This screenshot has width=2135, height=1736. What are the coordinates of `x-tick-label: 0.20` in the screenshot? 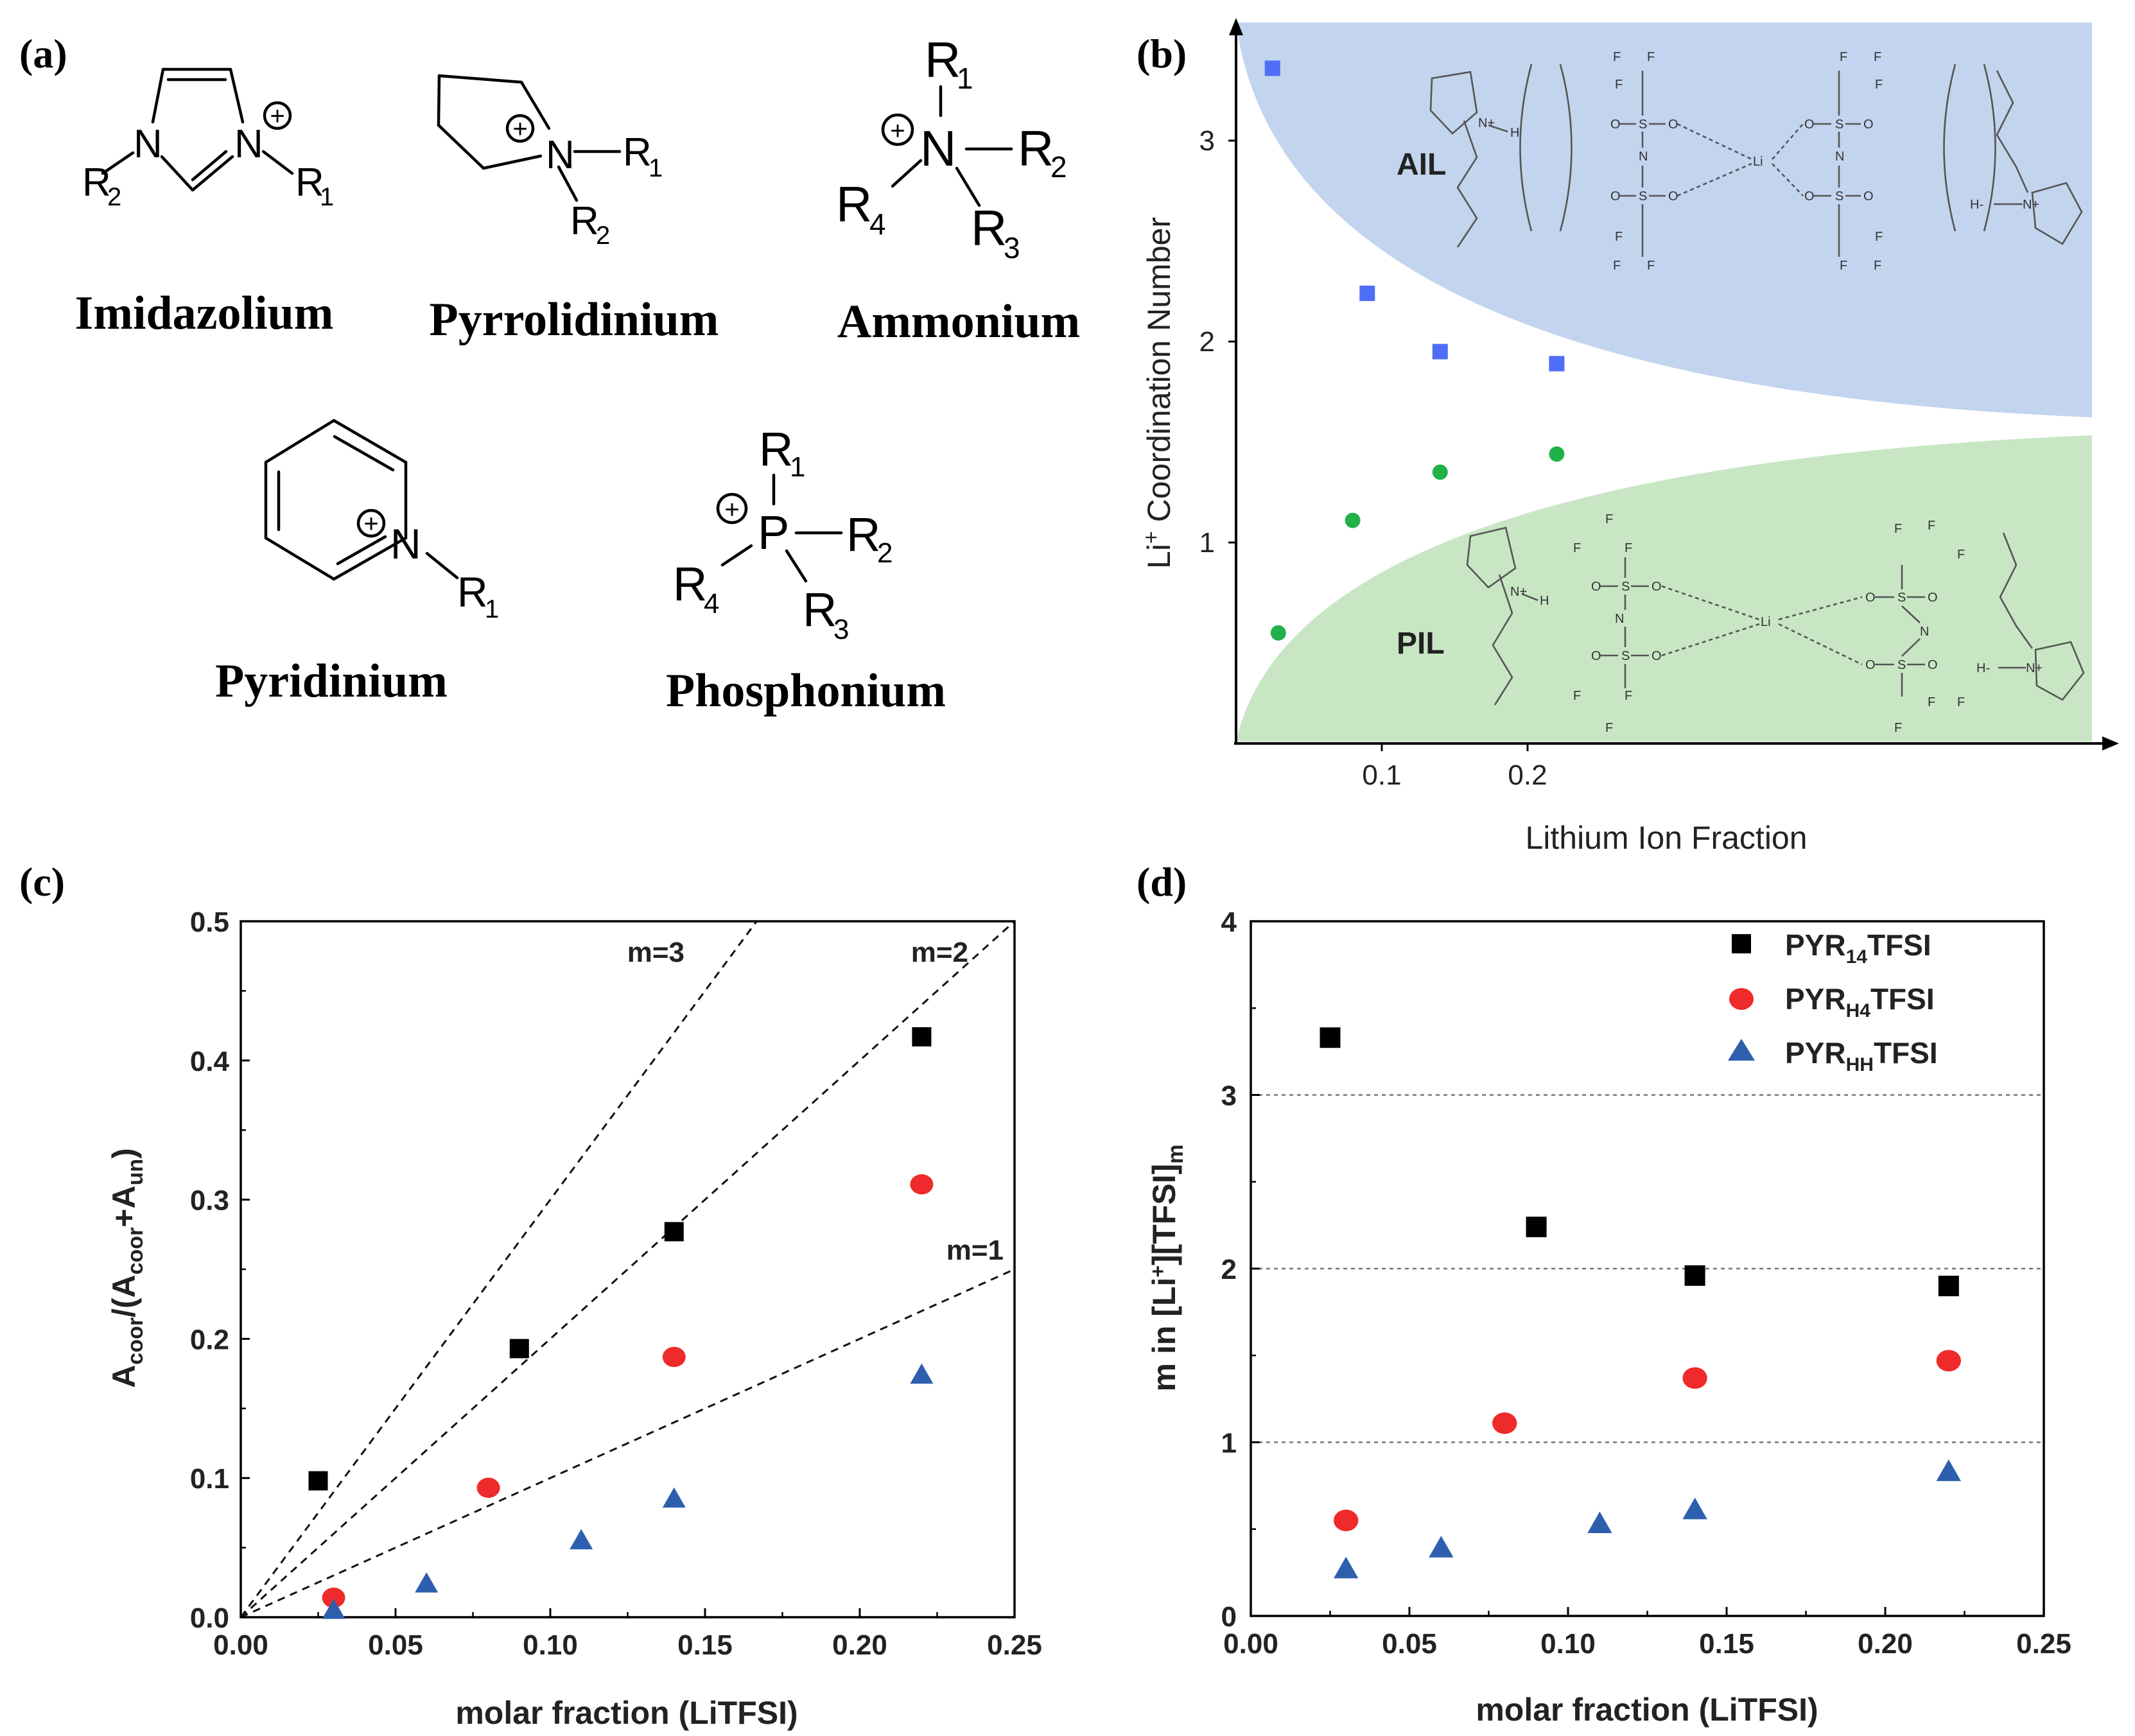 It's located at (859, 1645).